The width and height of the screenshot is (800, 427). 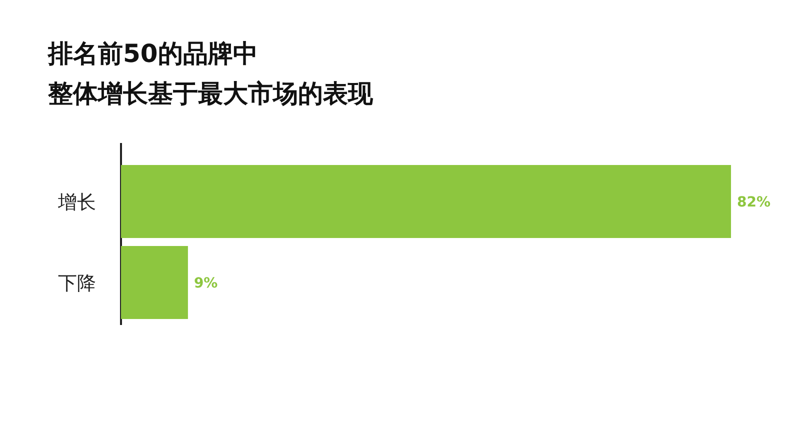 What do you see at coordinates (210, 93) in the screenshot?
I see `subtitle: 整体增长基于最大市场的表现` at bounding box center [210, 93].